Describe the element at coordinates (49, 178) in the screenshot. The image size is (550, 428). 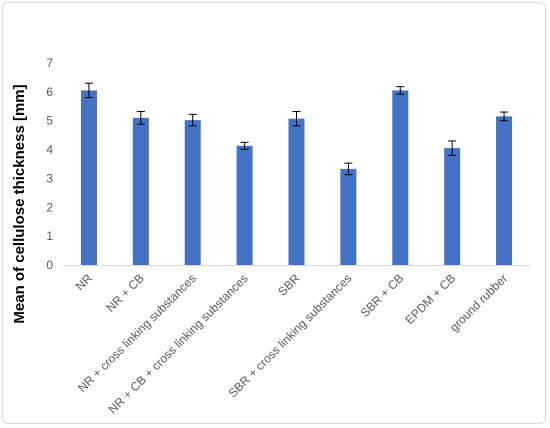
I see `y-tick-label: 3` at that location.